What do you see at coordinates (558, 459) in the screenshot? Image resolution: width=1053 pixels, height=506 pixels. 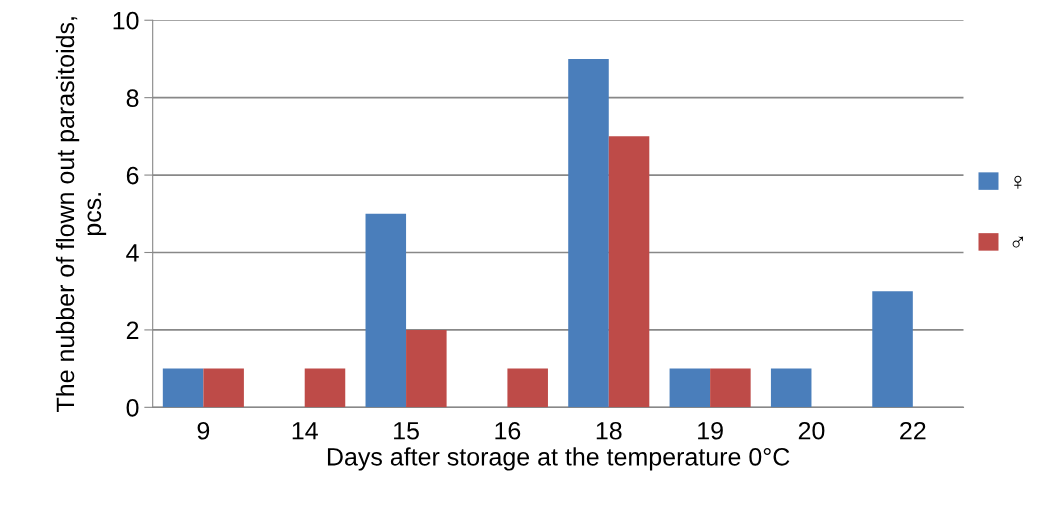 I see `x-axis-title: Days after storage at the temperature 0°C` at bounding box center [558, 459].